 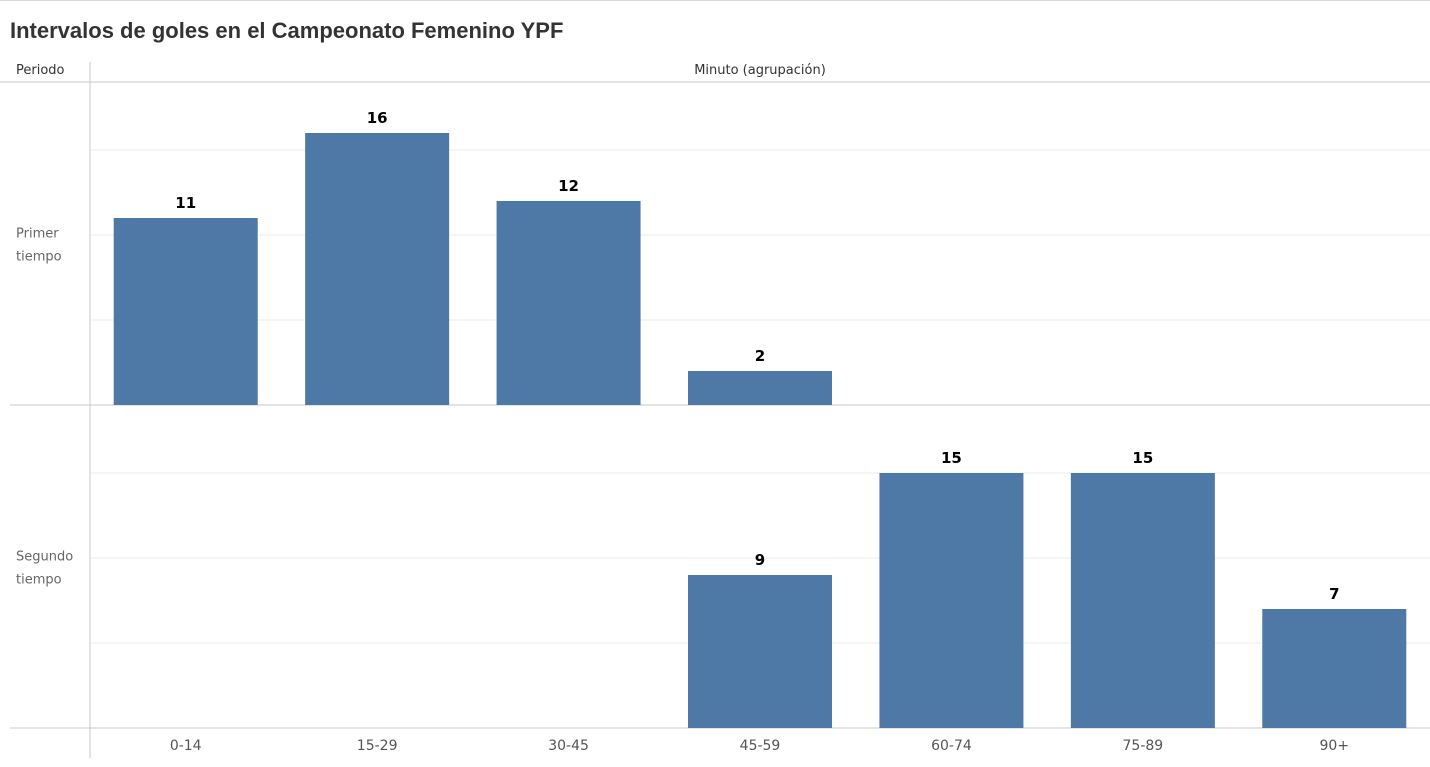 I want to click on row-label: Segundo tiempo, so click(x=44, y=569).